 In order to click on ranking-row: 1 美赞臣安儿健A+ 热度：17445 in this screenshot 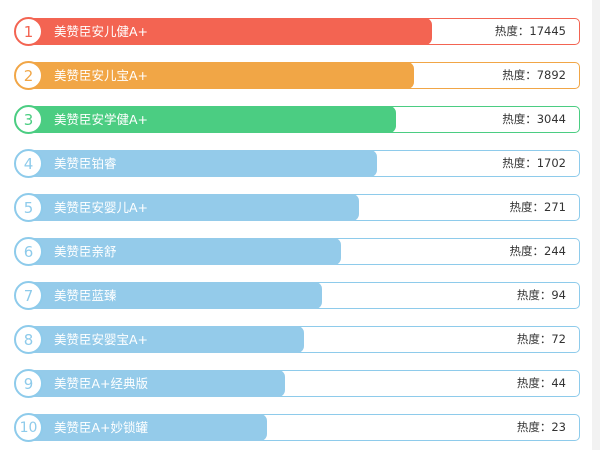, I will do `click(297, 32)`.